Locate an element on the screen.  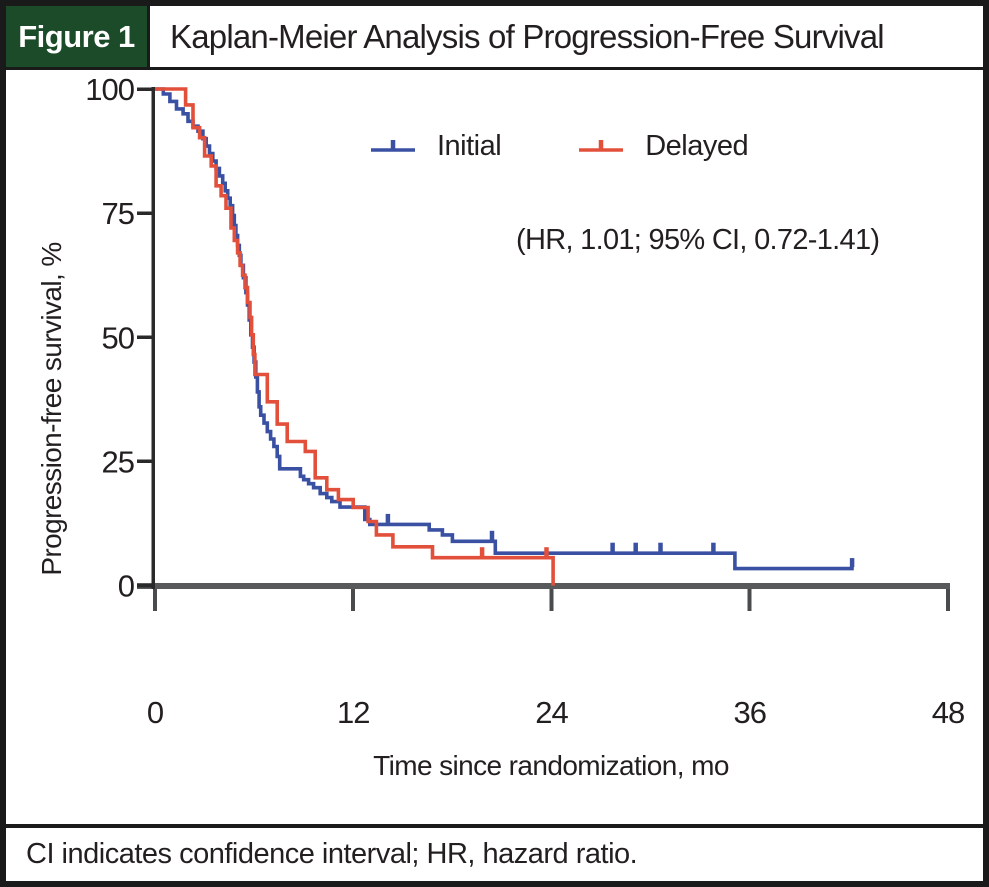
x-tick-label: 36 is located at coordinates (749, 712).